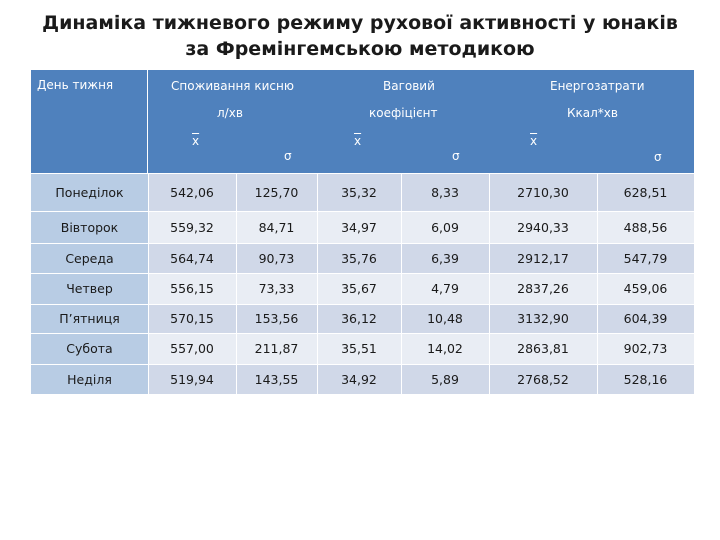  Describe the element at coordinates (534, 141) in the screenshot. I see `header-mean-energy: x` at that location.